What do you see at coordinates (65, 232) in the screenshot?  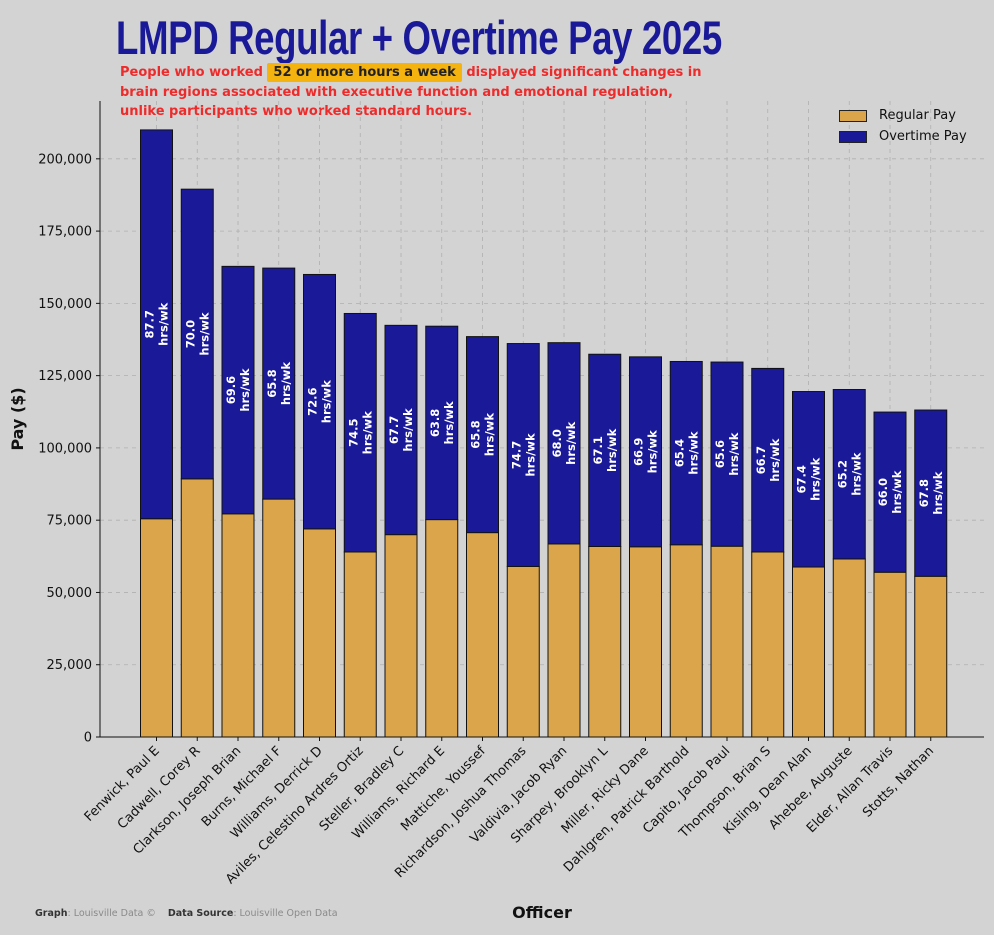 I see `y-tick-label: 175,000` at bounding box center [65, 232].